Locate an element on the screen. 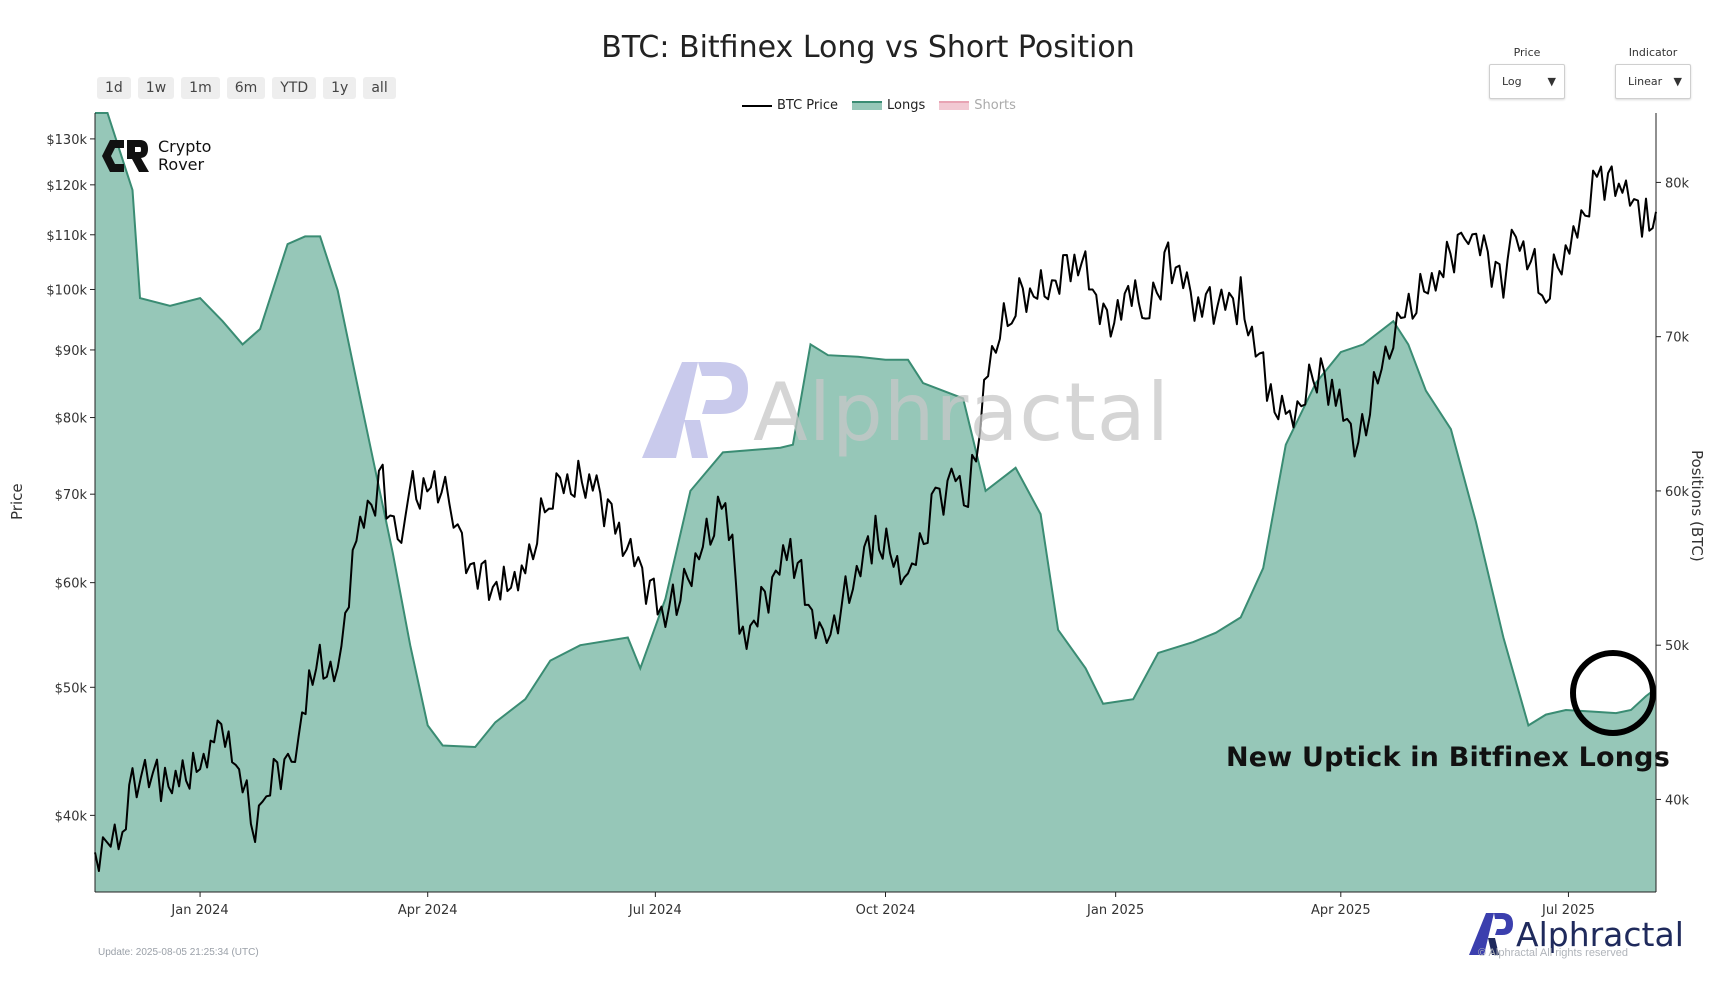  legend-item-longs: Longs is located at coordinates (888, 105).